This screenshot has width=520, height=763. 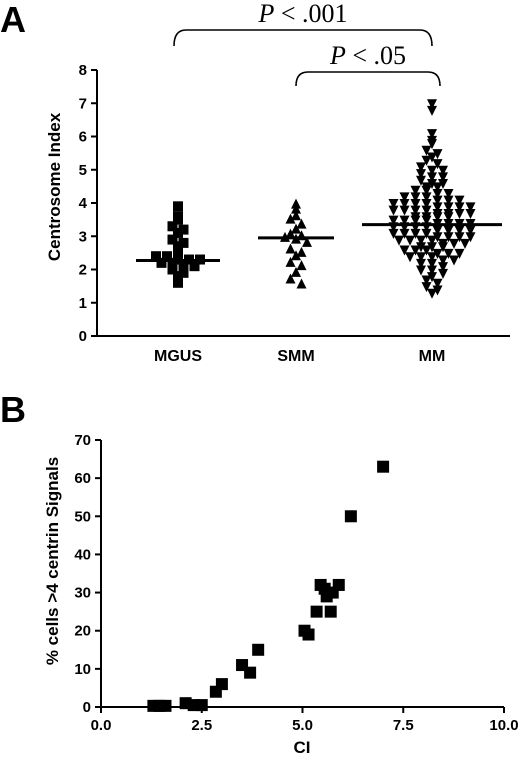 I want to click on panel-b-x-tick-label: 0.0, so click(x=101, y=725).